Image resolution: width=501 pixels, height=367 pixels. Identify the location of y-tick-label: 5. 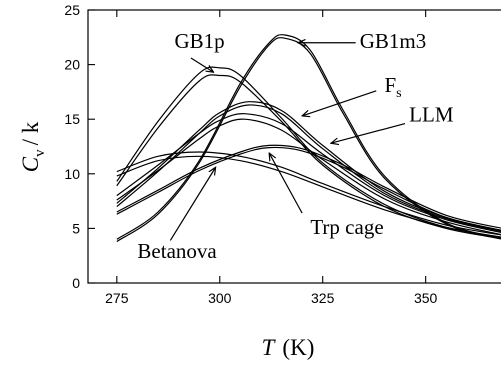
(76, 228).